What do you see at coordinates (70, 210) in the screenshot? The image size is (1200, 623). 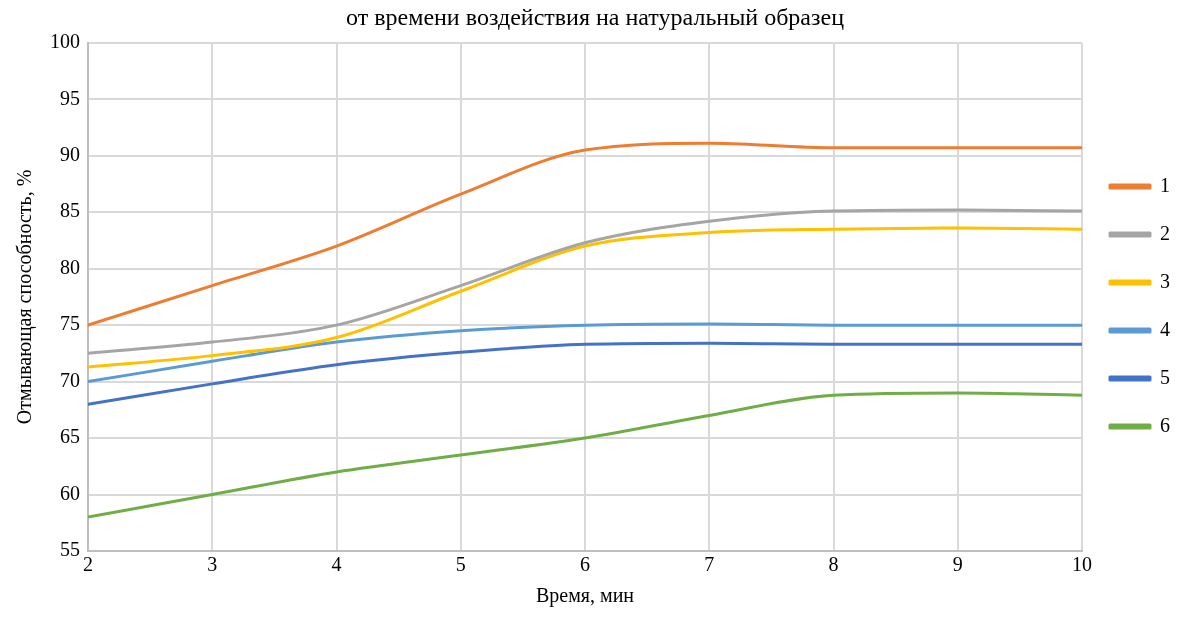 I see `y-tick-label: 85` at bounding box center [70, 210].